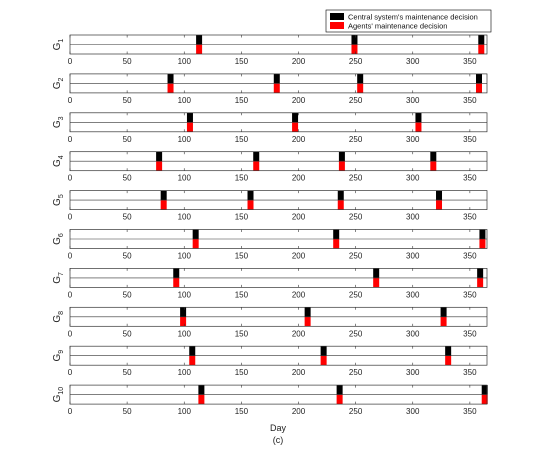 Image resolution: width=539 pixels, height=465 pixels. I want to click on y-label-3: G3, so click(58, 122).